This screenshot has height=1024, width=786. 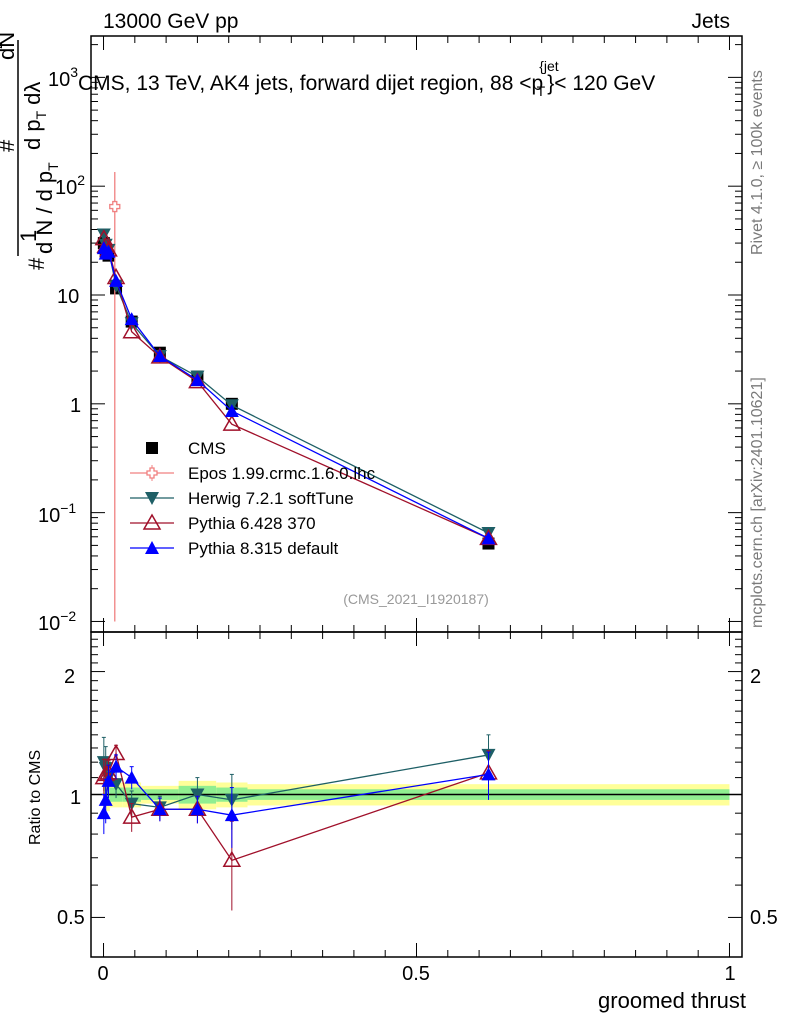 What do you see at coordinates (75, 798) in the screenshot?
I see `ratio-y-tick-1-left: 1` at bounding box center [75, 798].